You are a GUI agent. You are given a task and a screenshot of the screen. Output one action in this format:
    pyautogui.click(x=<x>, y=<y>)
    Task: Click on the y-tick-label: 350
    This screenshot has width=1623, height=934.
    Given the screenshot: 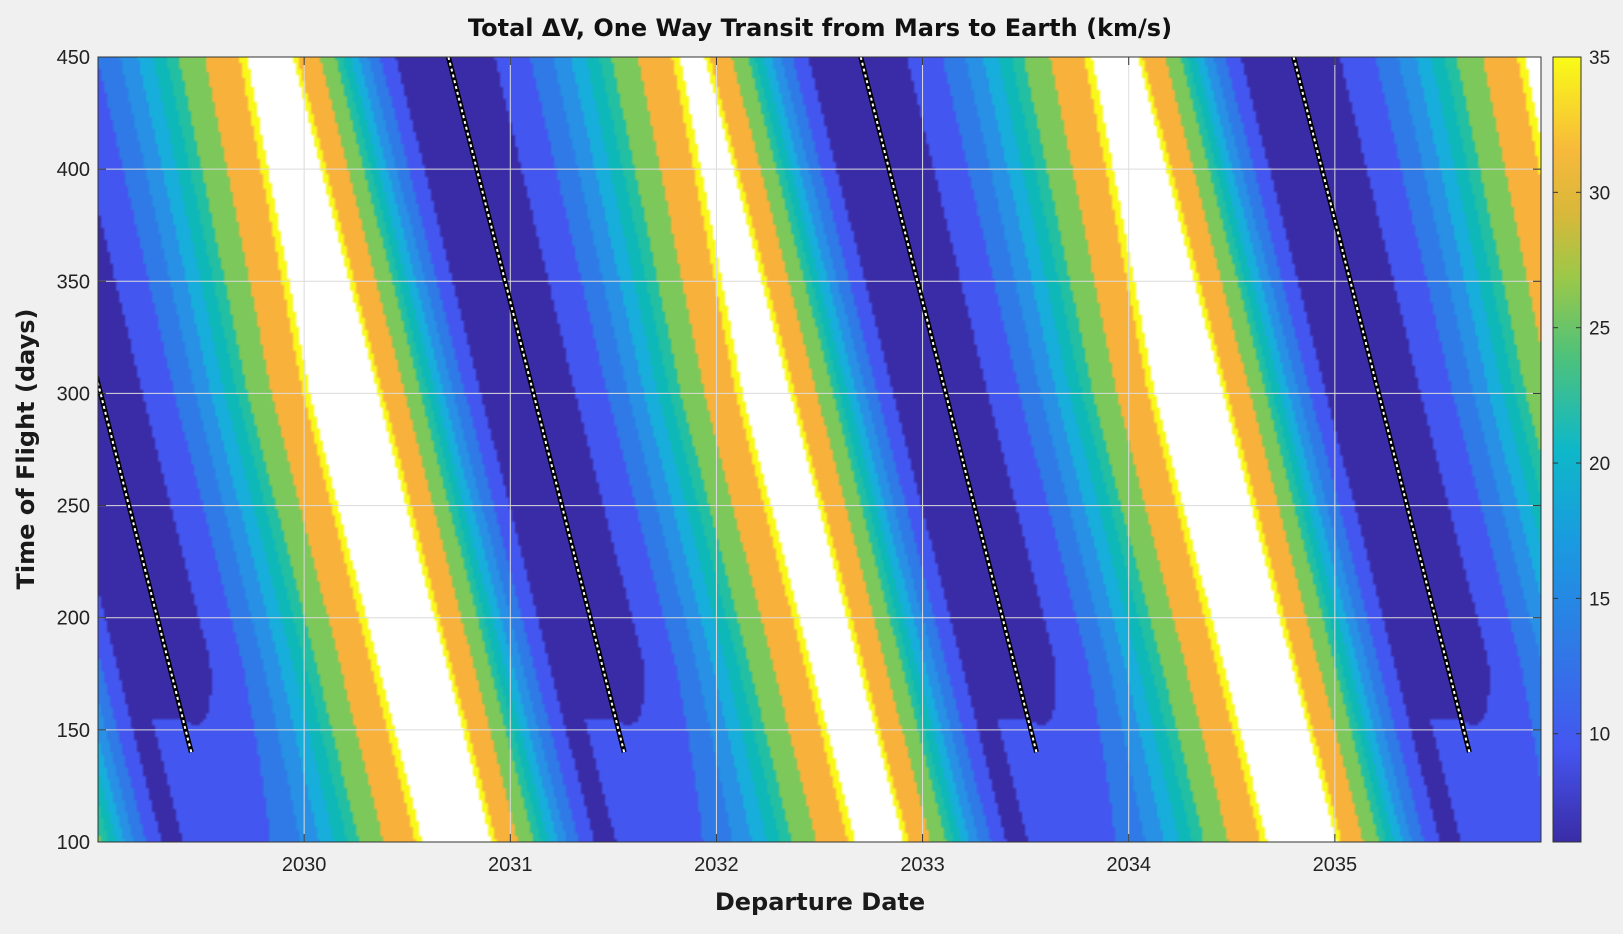 What is the action you would take?
    pyautogui.click(x=73, y=282)
    